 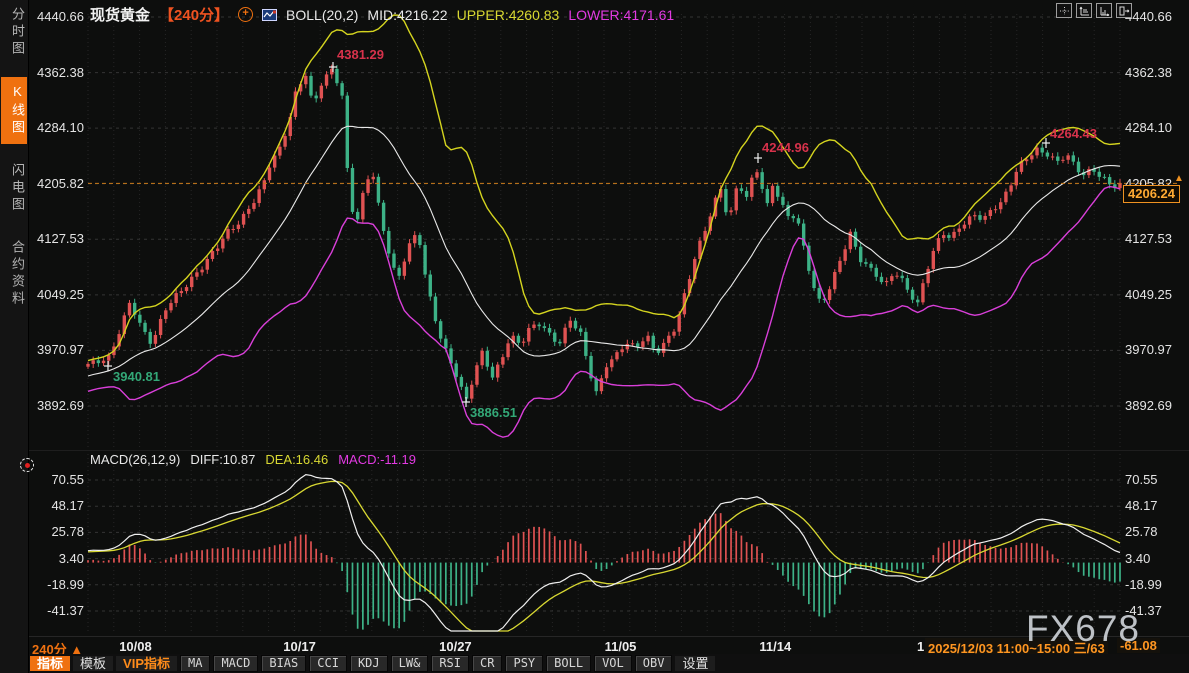 What do you see at coordinates (17, 32) in the screenshot?
I see `sidebar-tab-1: 分时图` at bounding box center [17, 32].